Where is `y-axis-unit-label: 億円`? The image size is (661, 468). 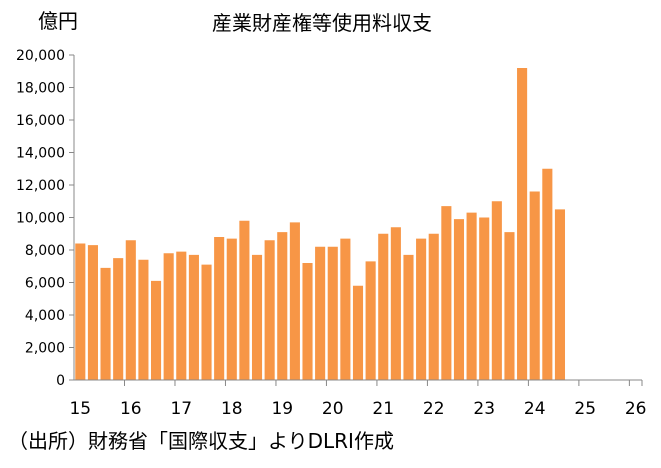
y-axis-unit-label: 億円 is located at coordinates (58, 21).